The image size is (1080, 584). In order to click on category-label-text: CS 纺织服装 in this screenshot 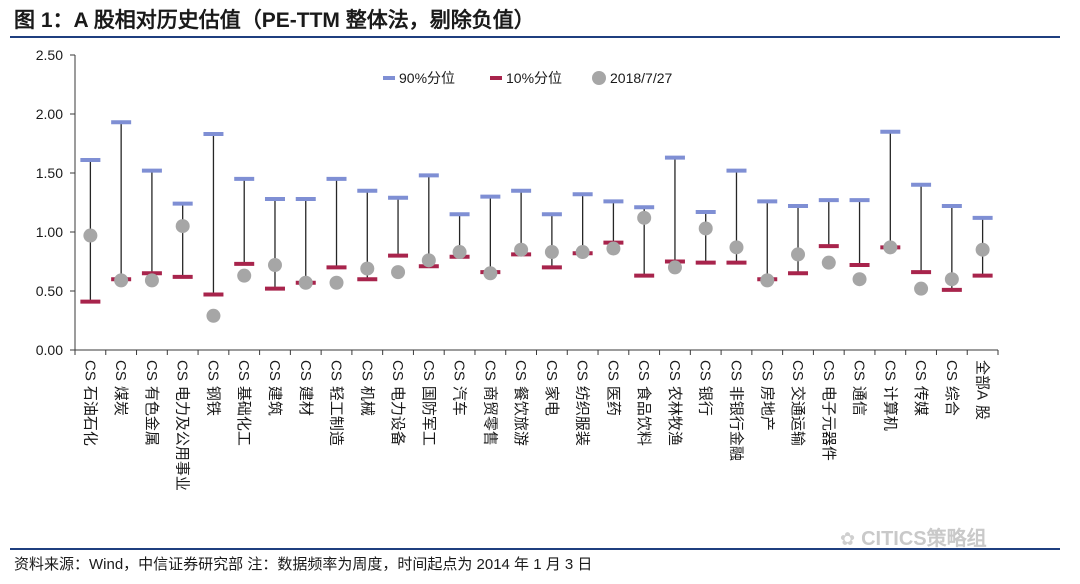, I will do `click(582, 403)`.